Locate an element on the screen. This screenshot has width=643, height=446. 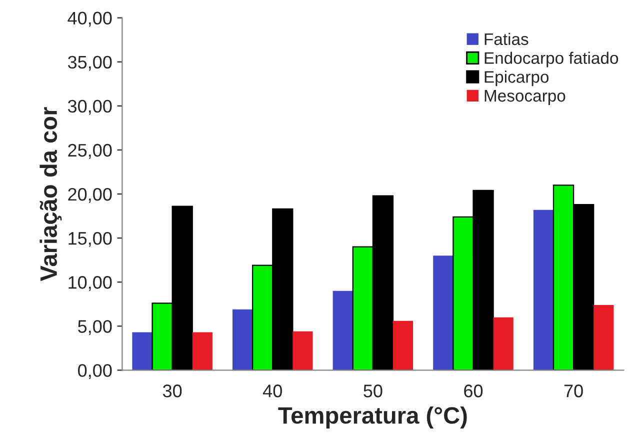
y-tick-label: 20,00 is located at coordinates (90, 195).